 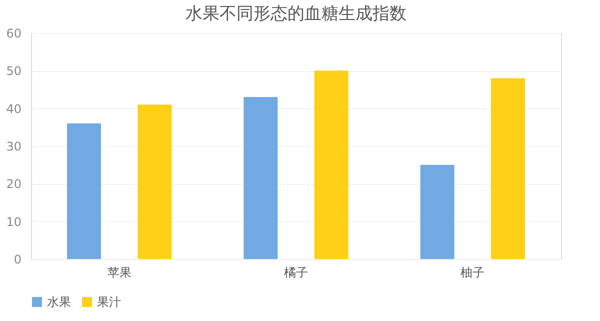 What do you see at coordinates (14, 147) in the screenshot?
I see `y-tick-label: 30` at bounding box center [14, 147].